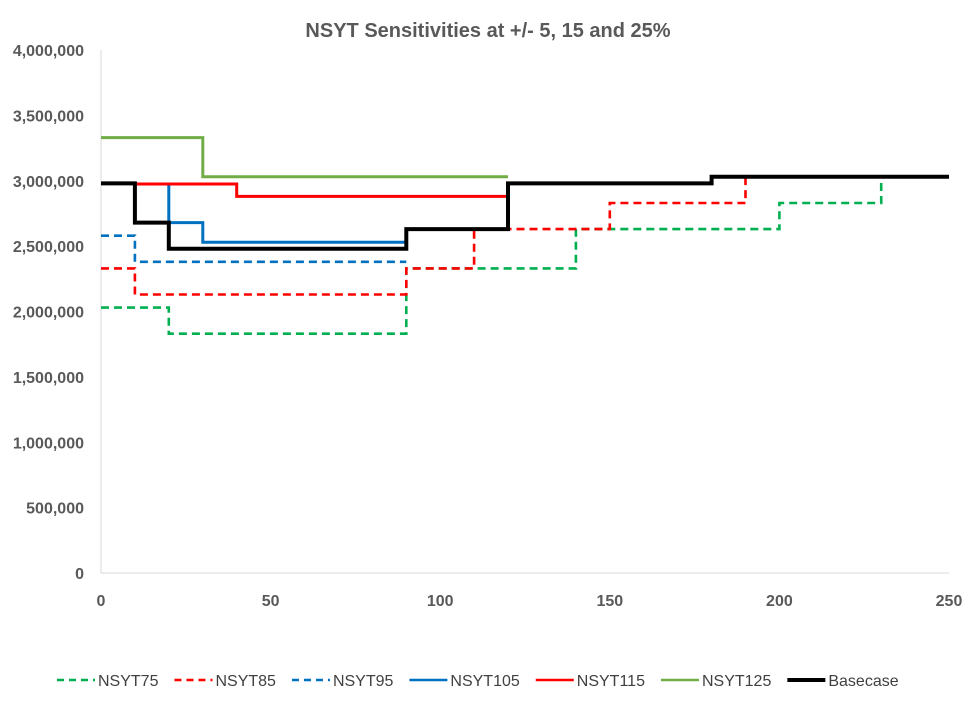  Describe the element at coordinates (48, 247) in the screenshot. I see `y-tick-label: 2,500,000` at that location.